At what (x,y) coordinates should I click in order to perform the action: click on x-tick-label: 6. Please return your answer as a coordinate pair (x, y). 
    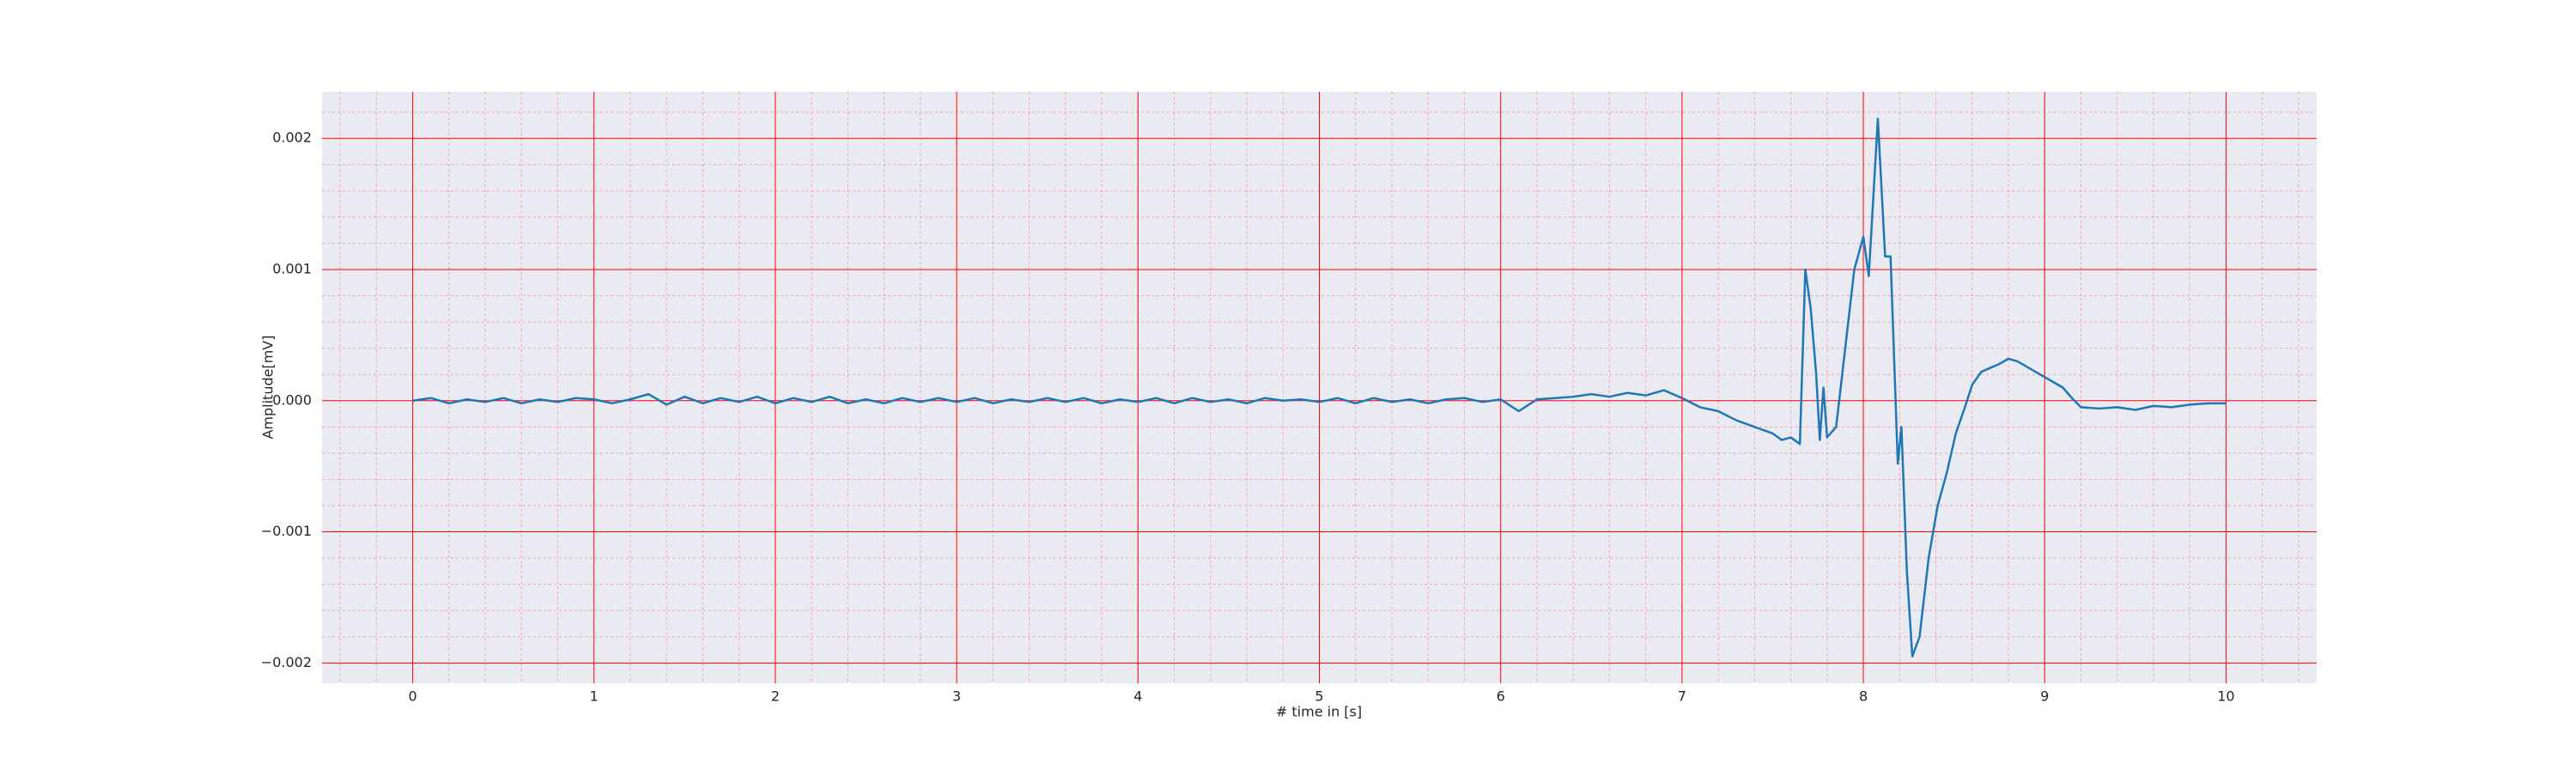
    Looking at the image, I should click on (1501, 697).